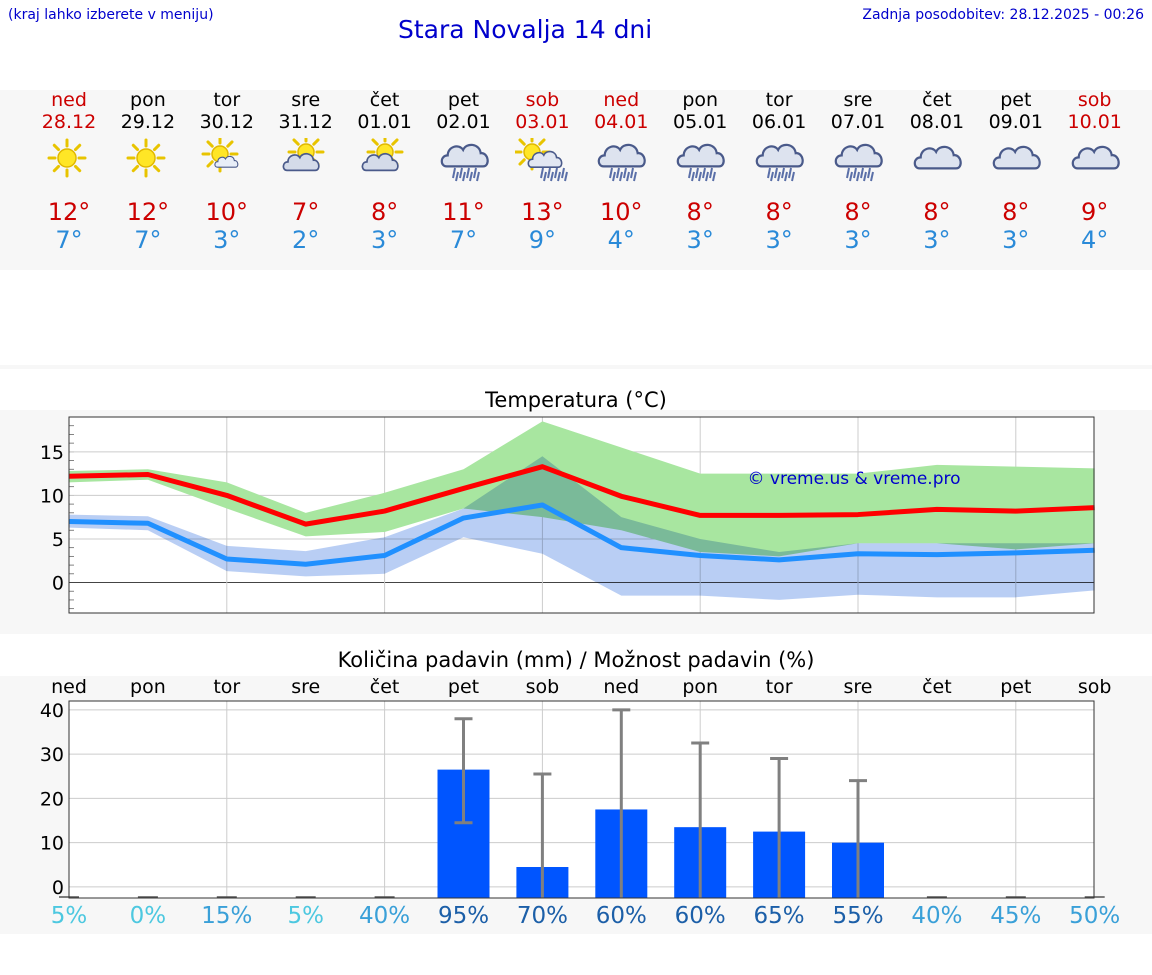 The width and height of the screenshot is (1152, 975). Describe the element at coordinates (226, 687) in the screenshot. I see `x-category-label: tor` at that location.